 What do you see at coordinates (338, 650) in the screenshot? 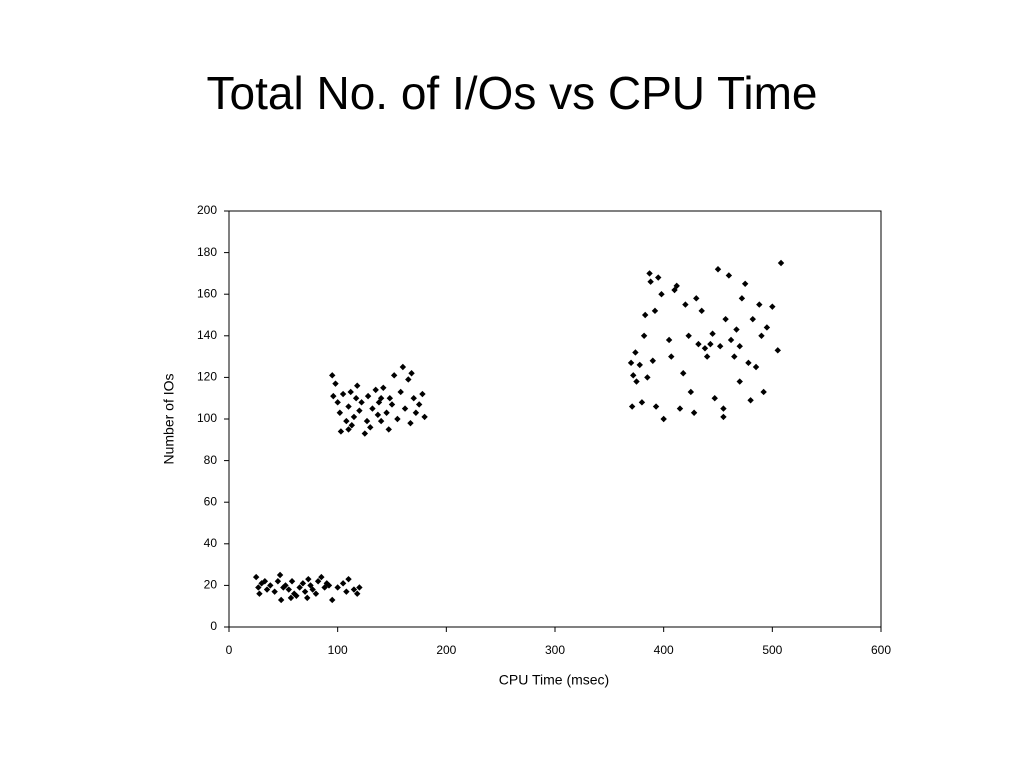
I see `x-tick-label: 100` at bounding box center [338, 650].